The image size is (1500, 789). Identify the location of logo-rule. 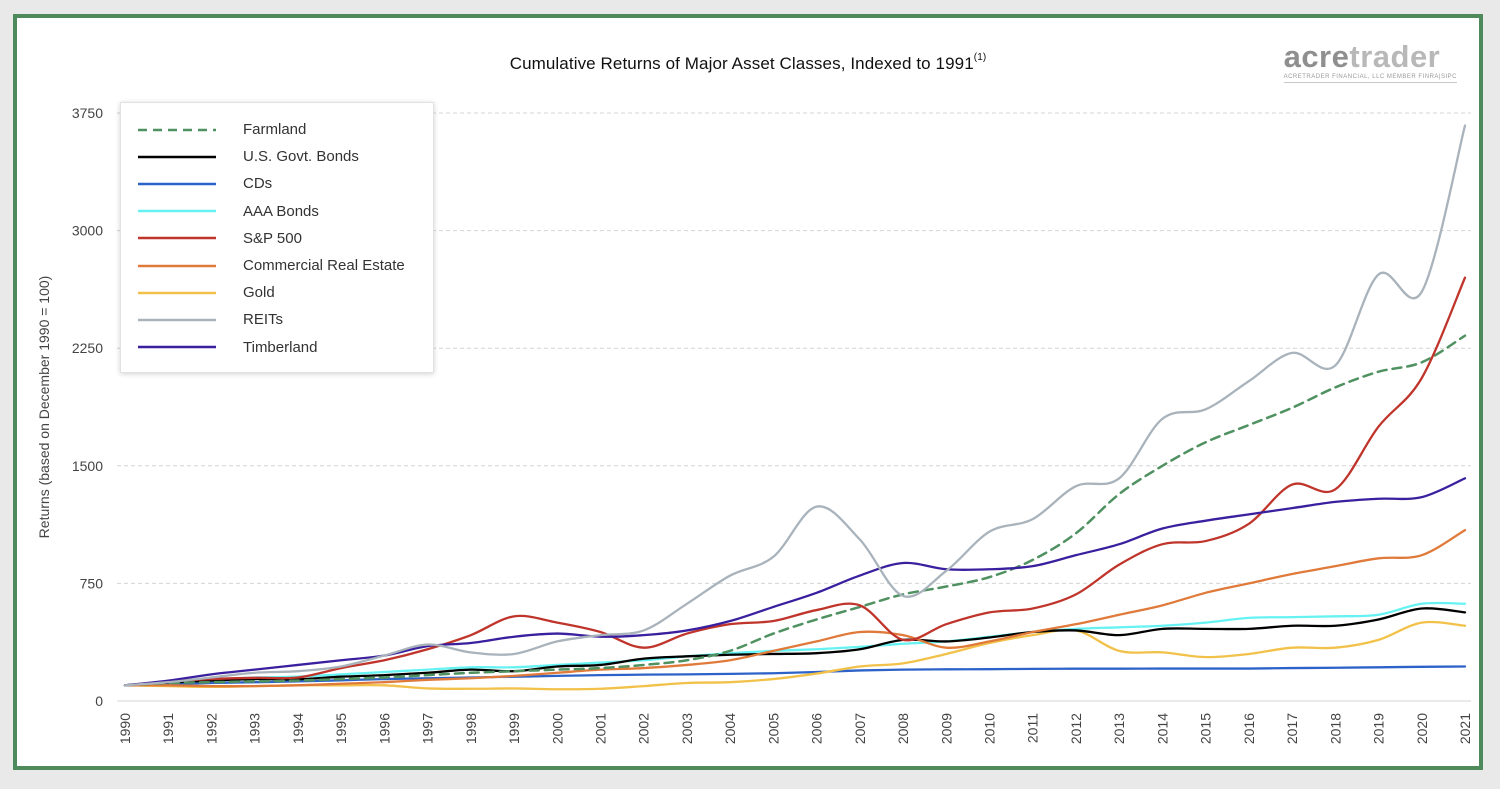
(1370, 82).